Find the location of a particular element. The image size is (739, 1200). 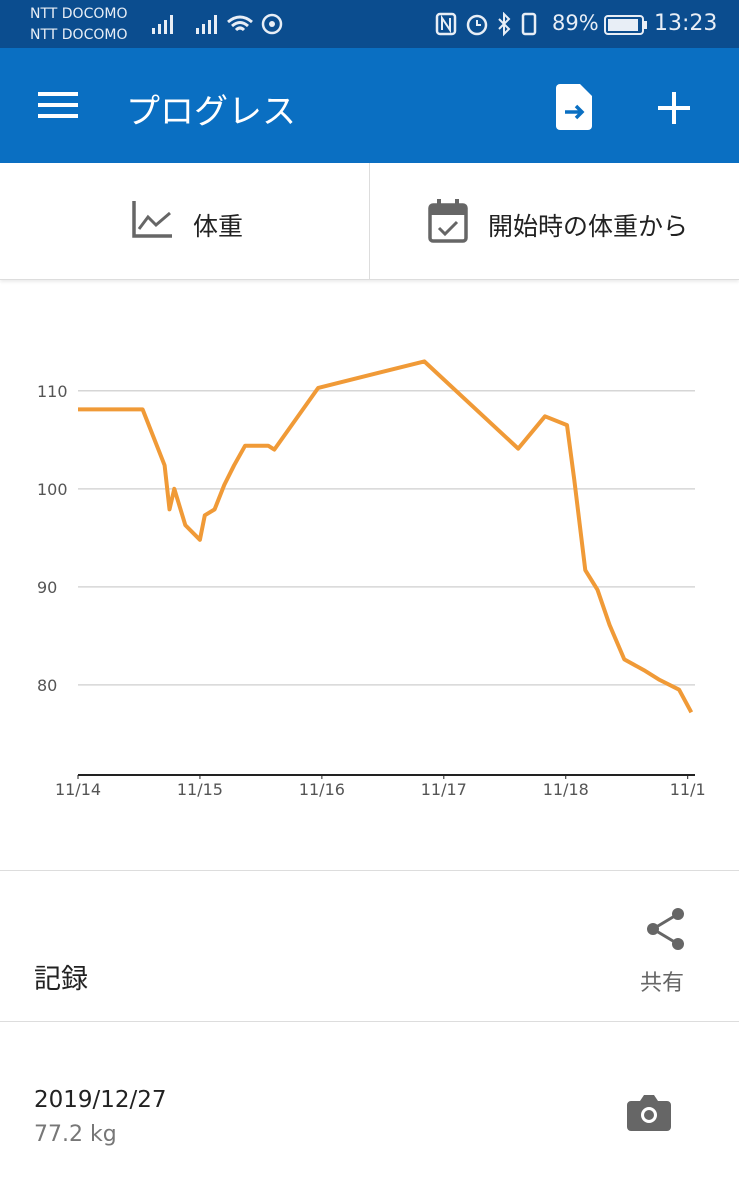

records-header: 記録 共有 is located at coordinates (369, 946).